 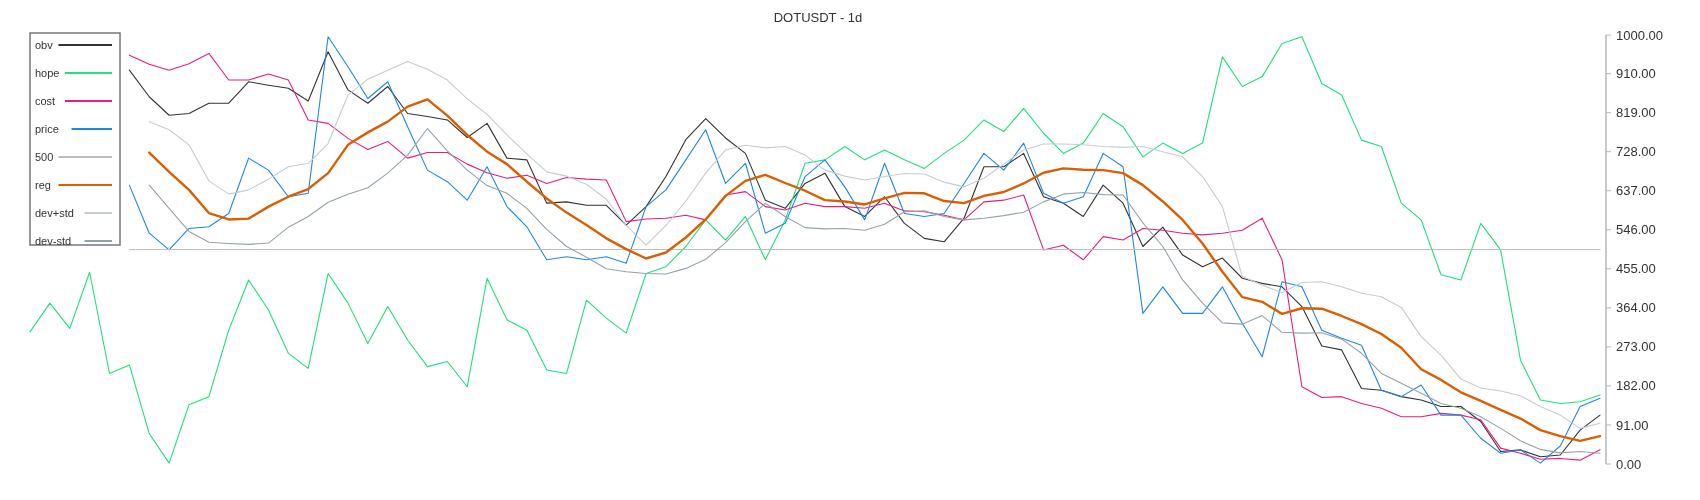 What do you see at coordinates (1636, 74) in the screenshot?
I see `y-tick-label: 910.00` at bounding box center [1636, 74].